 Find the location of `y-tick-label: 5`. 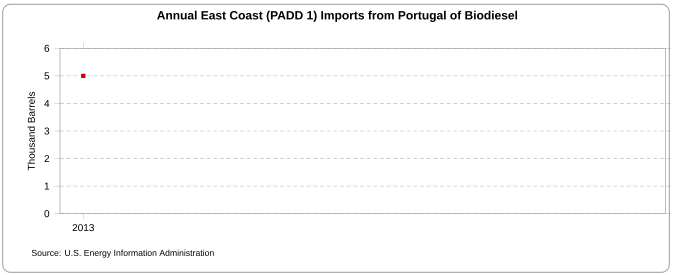

y-tick-label: 5 is located at coordinates (47, 76).